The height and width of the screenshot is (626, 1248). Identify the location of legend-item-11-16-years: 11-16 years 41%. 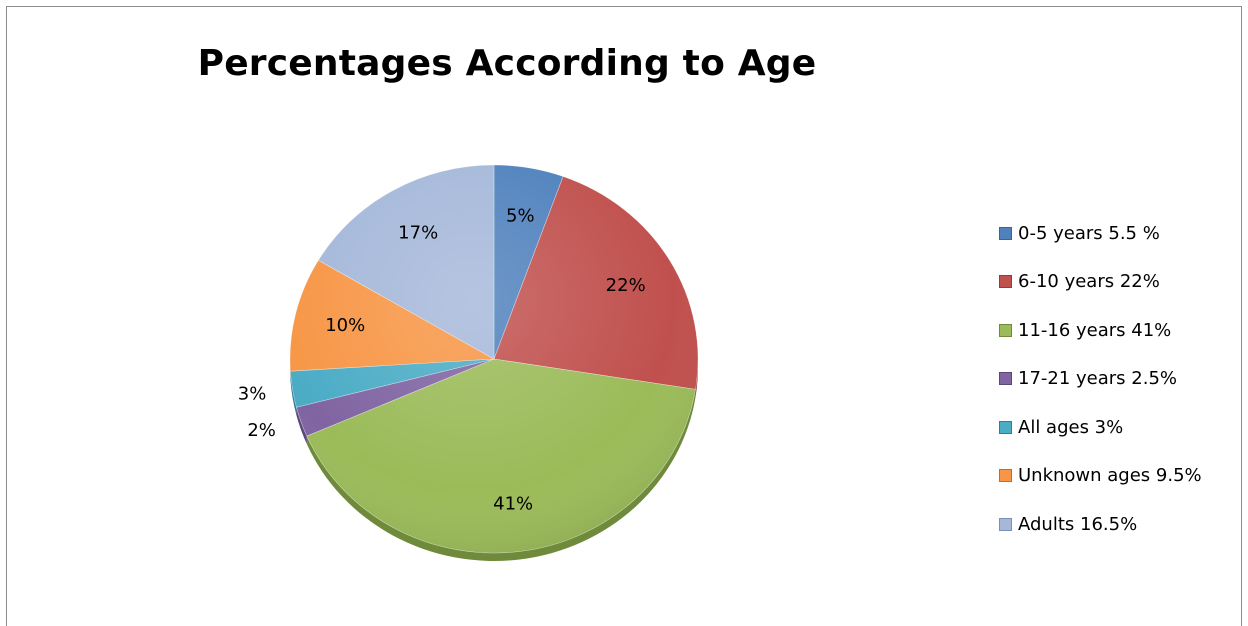
(1123, 330).